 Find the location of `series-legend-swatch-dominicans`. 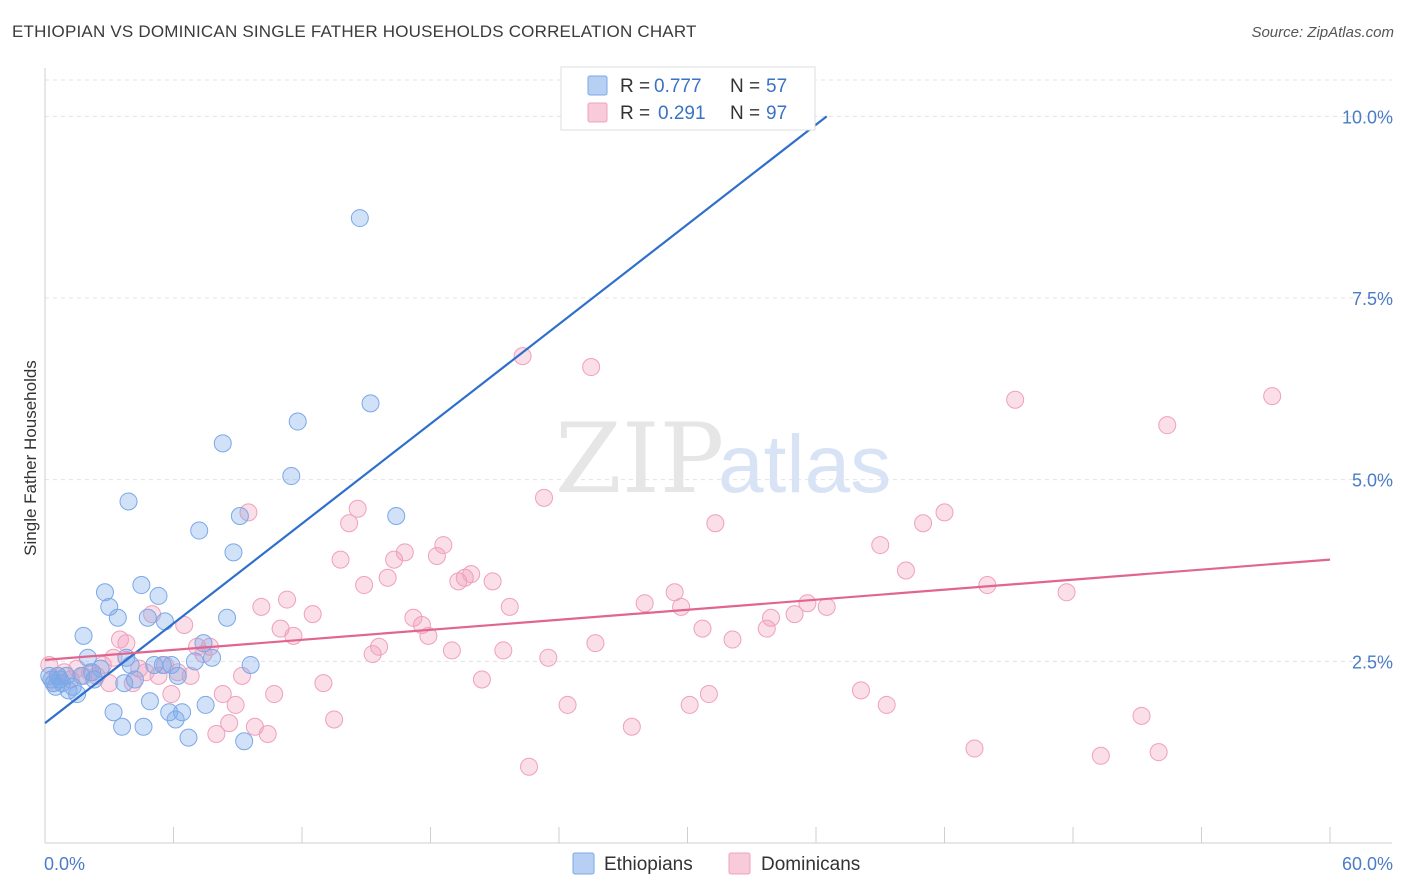

series-legend-swatch-dominicans is located at coordinates (739, 863).